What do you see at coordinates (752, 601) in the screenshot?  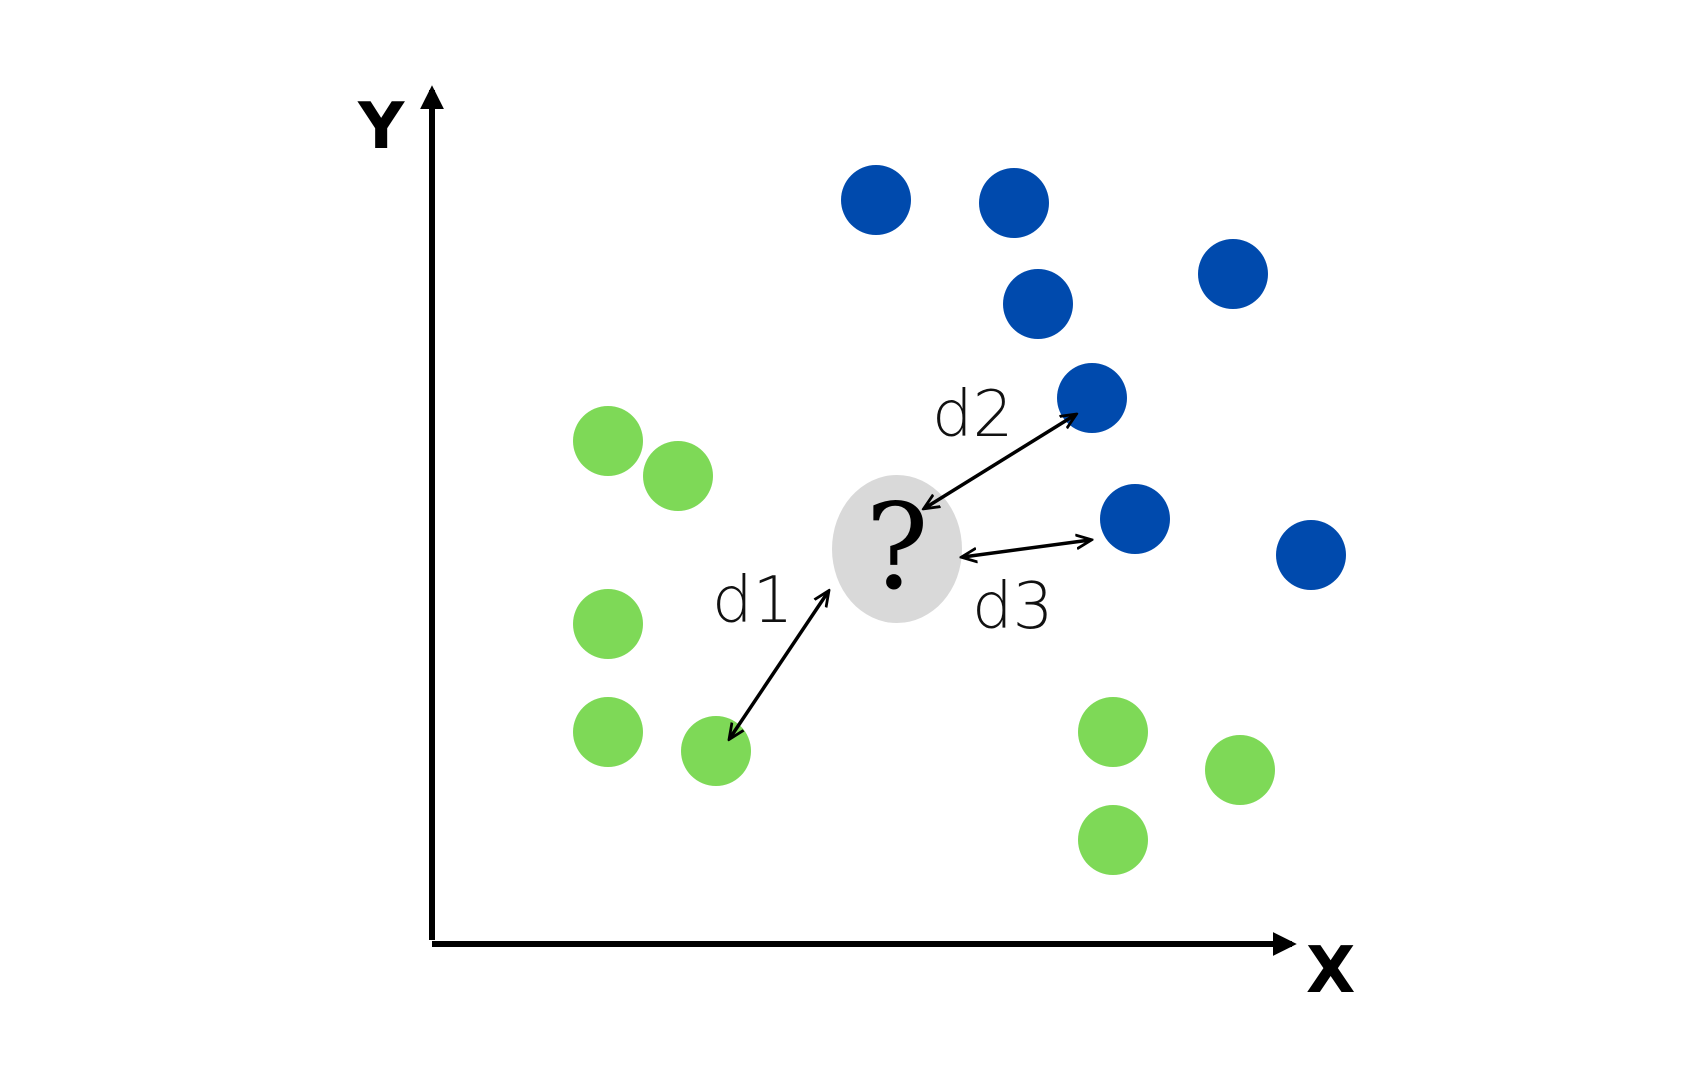 I see `d1-label: d1` at bounding box center [752, 601].